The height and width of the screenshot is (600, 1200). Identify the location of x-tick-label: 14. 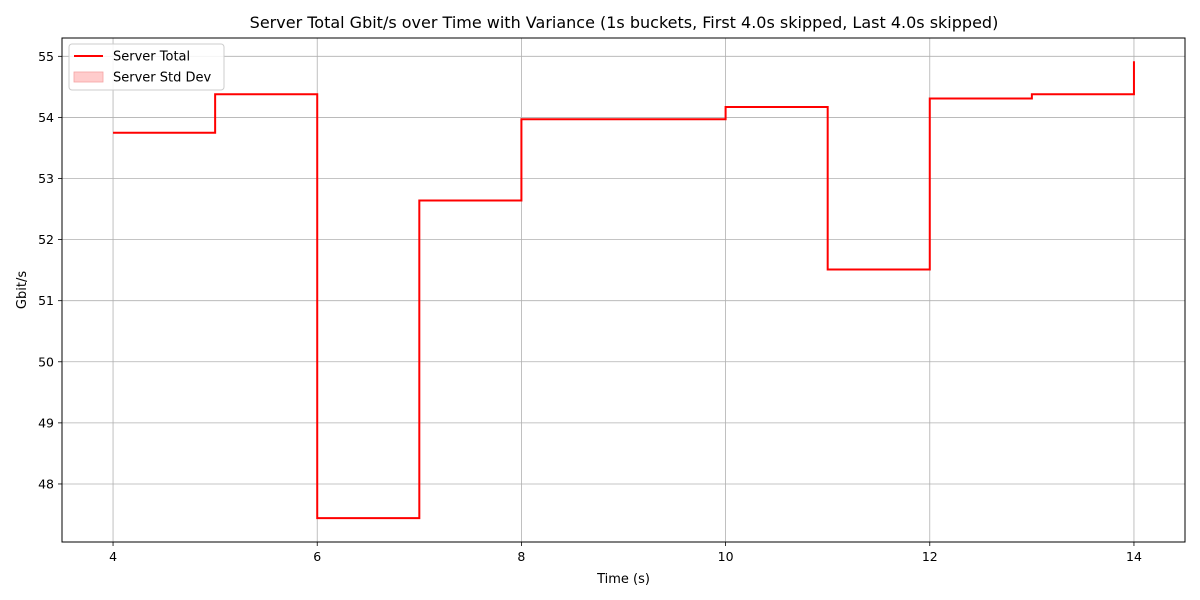
(1134, 556).